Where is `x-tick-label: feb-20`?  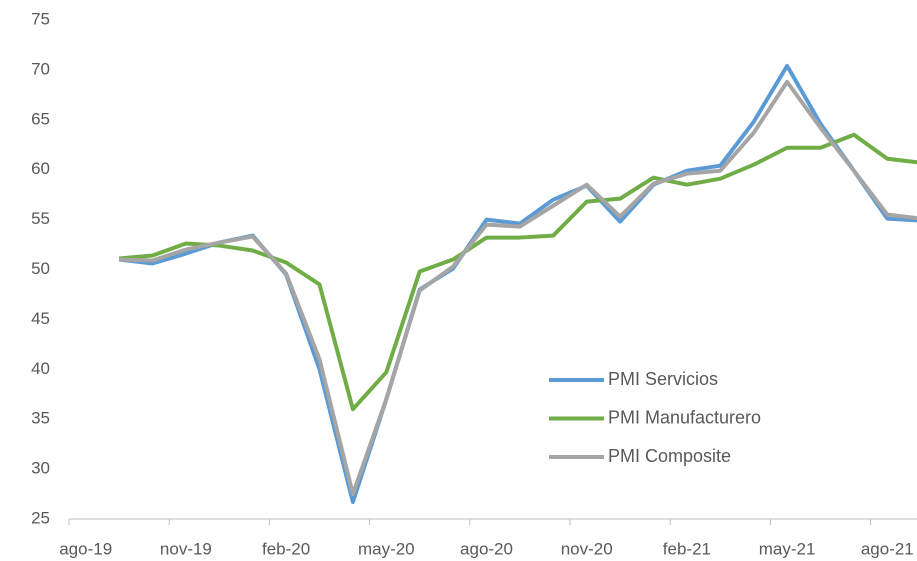
x-tick-label: feb-20 is located at coordinates (286, 548).